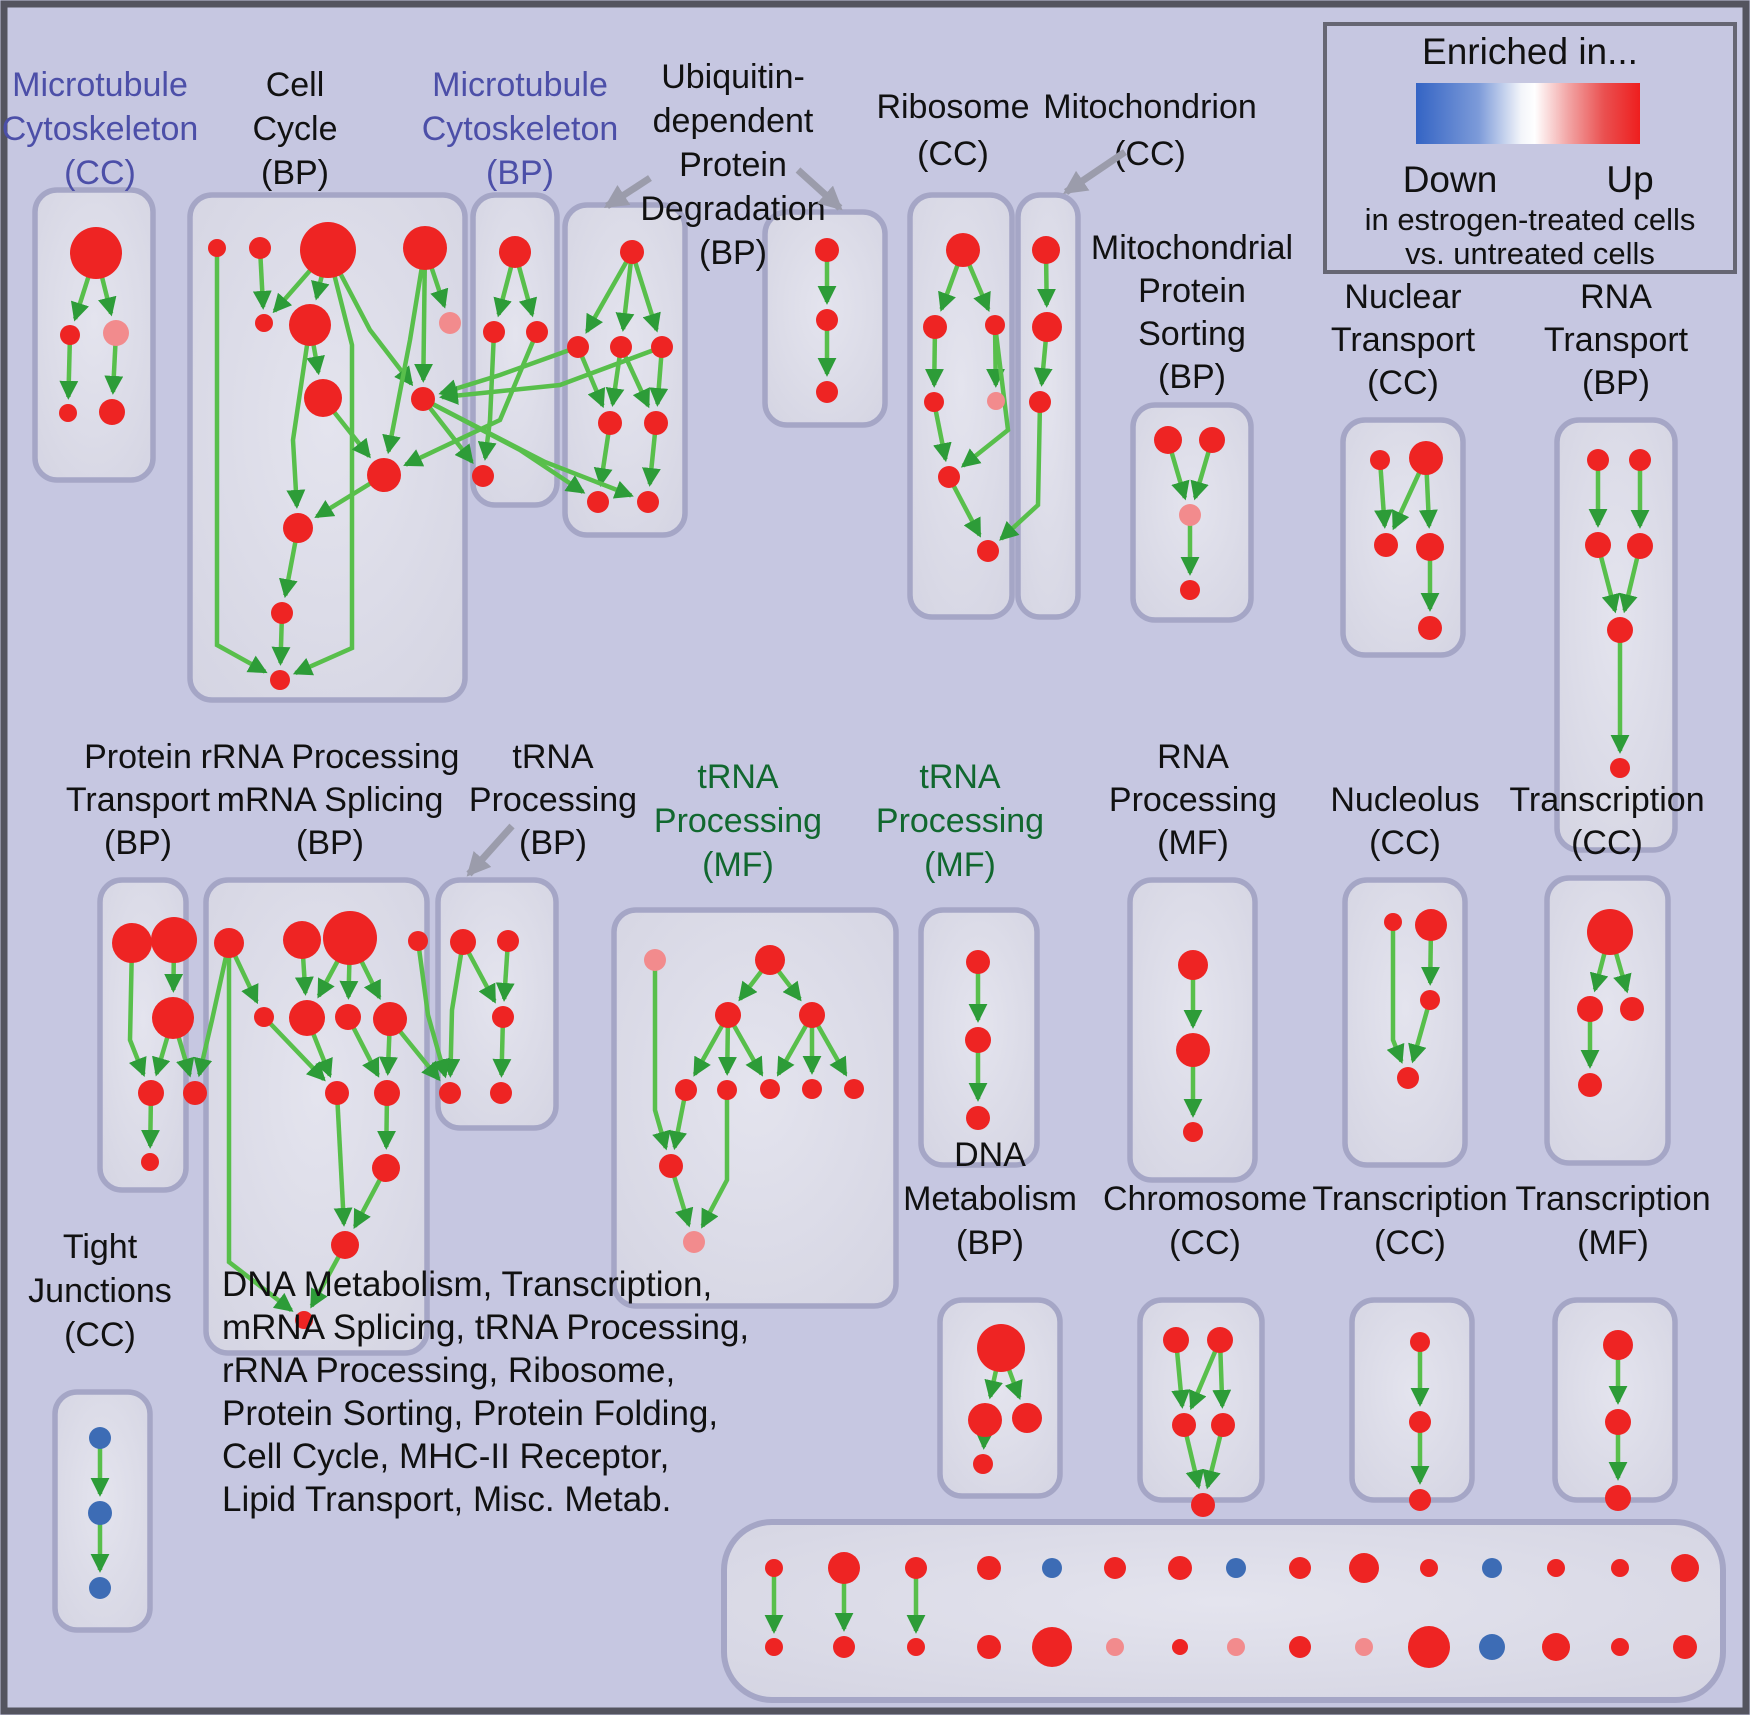  Describe the element at coordinates (520, 85) in the screenshot. I see `cluster-label-mt-bp-line0: Microtubule` at that location.